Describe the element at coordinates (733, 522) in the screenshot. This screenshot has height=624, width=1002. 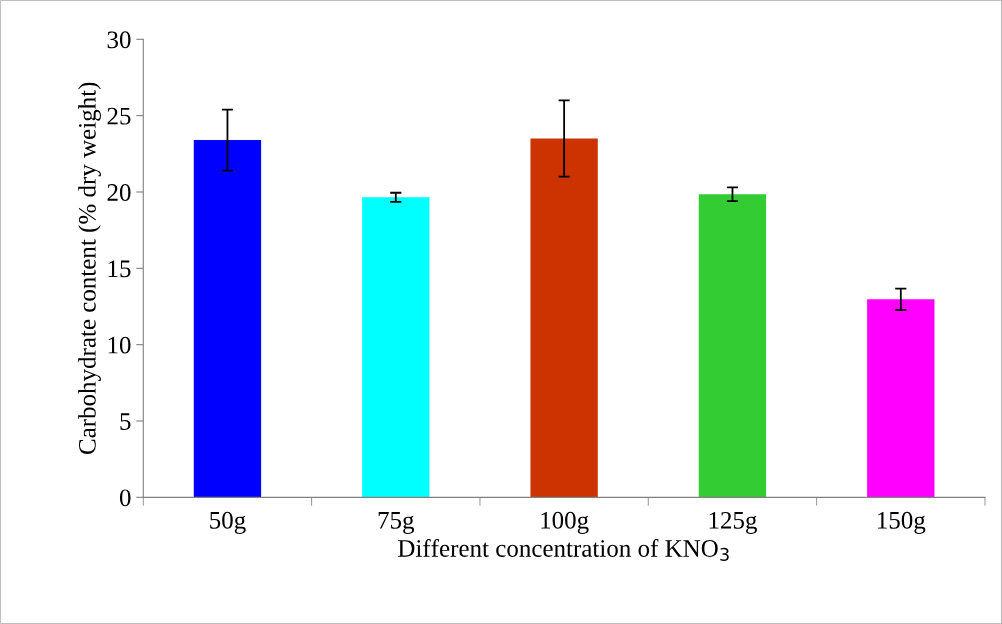
I see `x-tick-label: 125g` at that location.